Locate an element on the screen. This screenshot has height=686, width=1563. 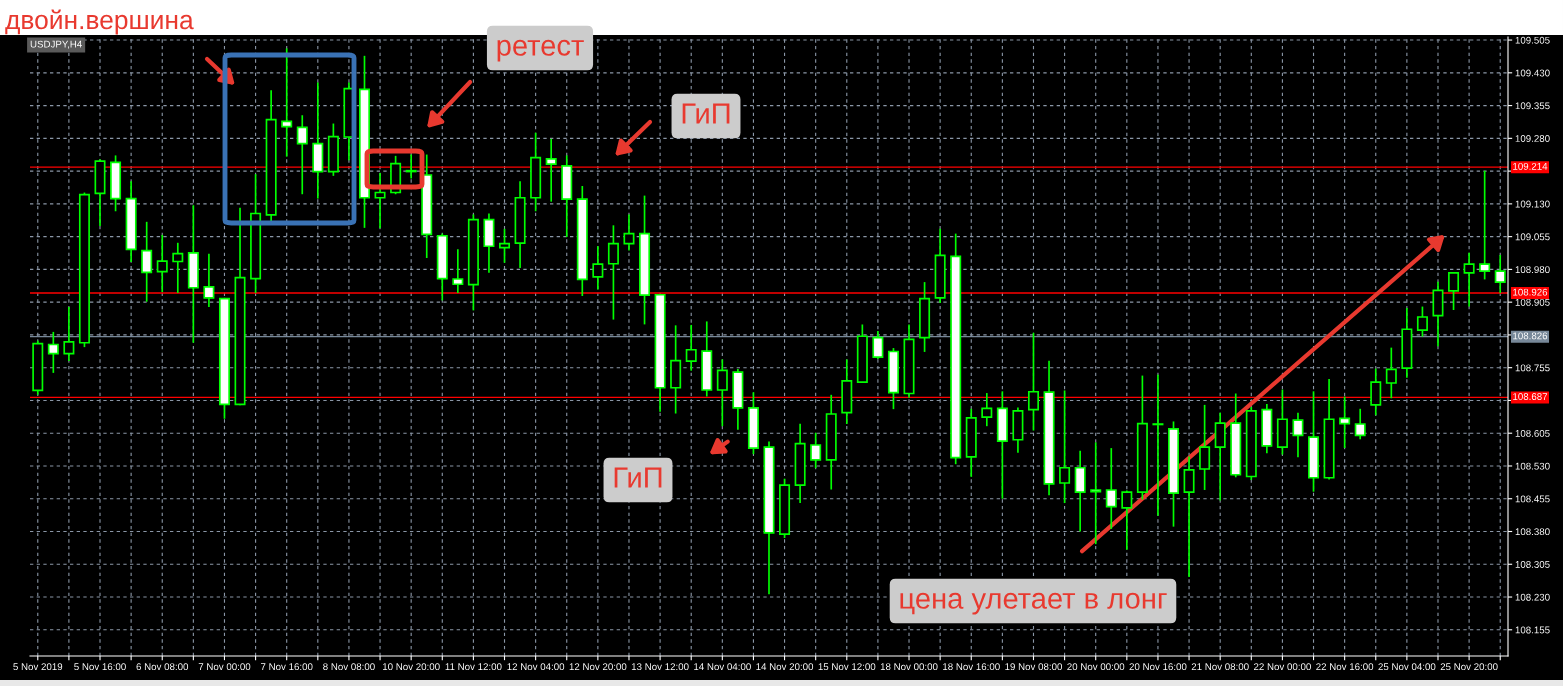
x-tick-label: 25 Nov 20:00 is located at coordinates (1469, 667).